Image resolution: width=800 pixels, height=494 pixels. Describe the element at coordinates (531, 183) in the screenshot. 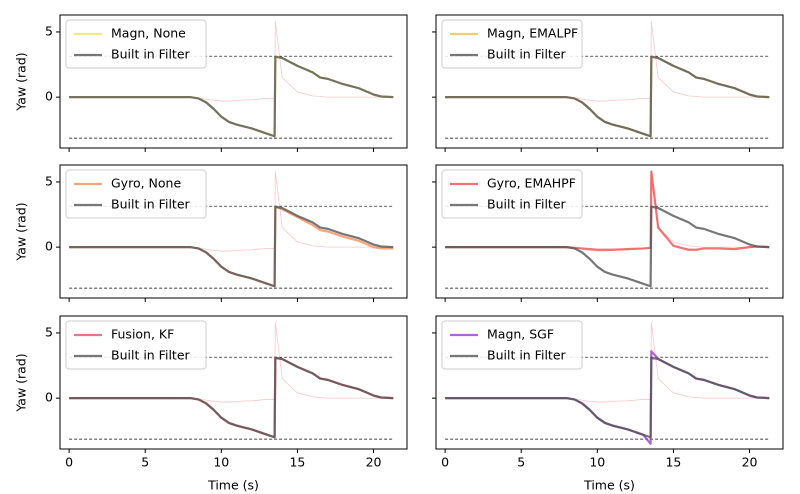

I see `legend-label: Gyro, EMAHPF` at that location.